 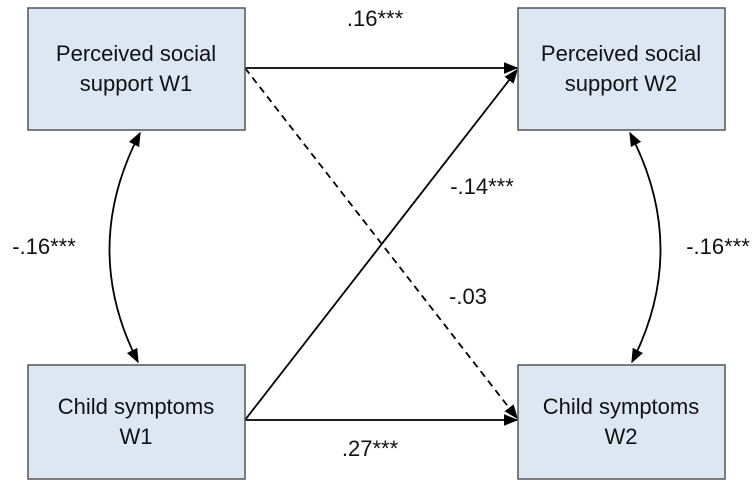 I want to click on node-label: support W1, so click(x=136, y=83).